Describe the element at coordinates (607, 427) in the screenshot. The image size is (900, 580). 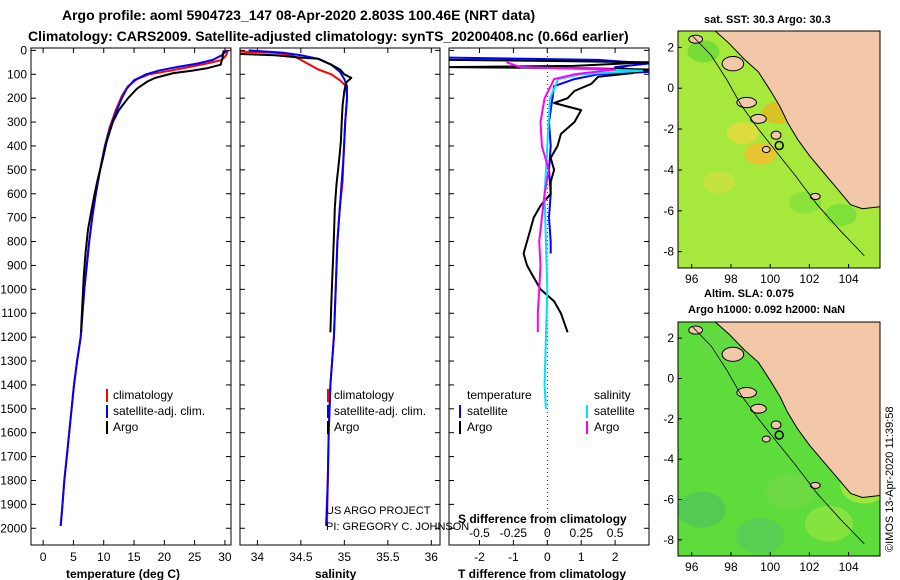
I see `legend-label-s-argo: Argo` at that location.